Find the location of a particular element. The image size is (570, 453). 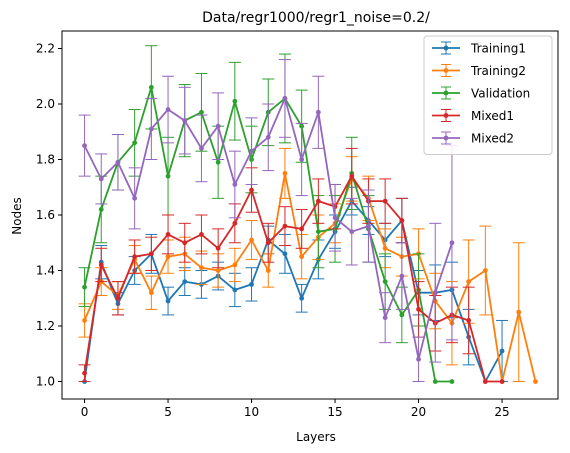

legend-label: Validation is located at coordinates (500, 94).